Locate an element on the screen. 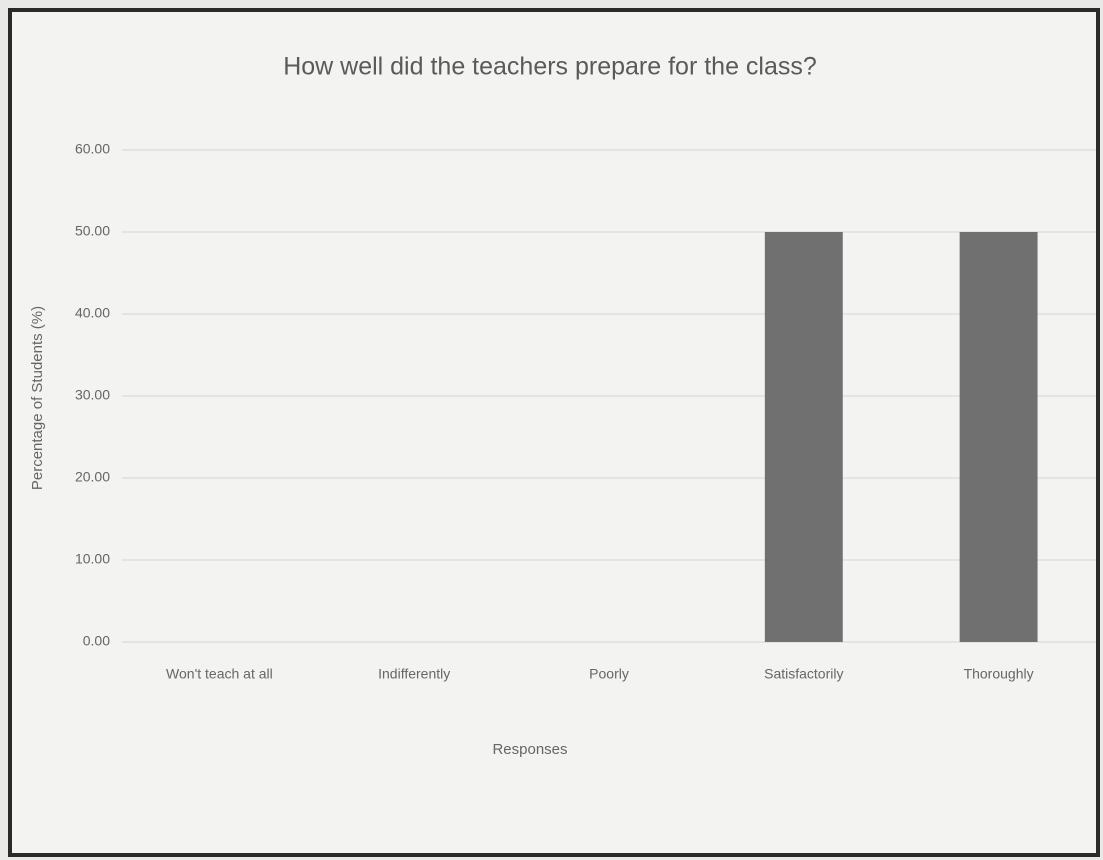 Image resolution: width=1103 pixels, height=860 pixels. y-tick-label: 60.00 is located at coordinates (92, 149).